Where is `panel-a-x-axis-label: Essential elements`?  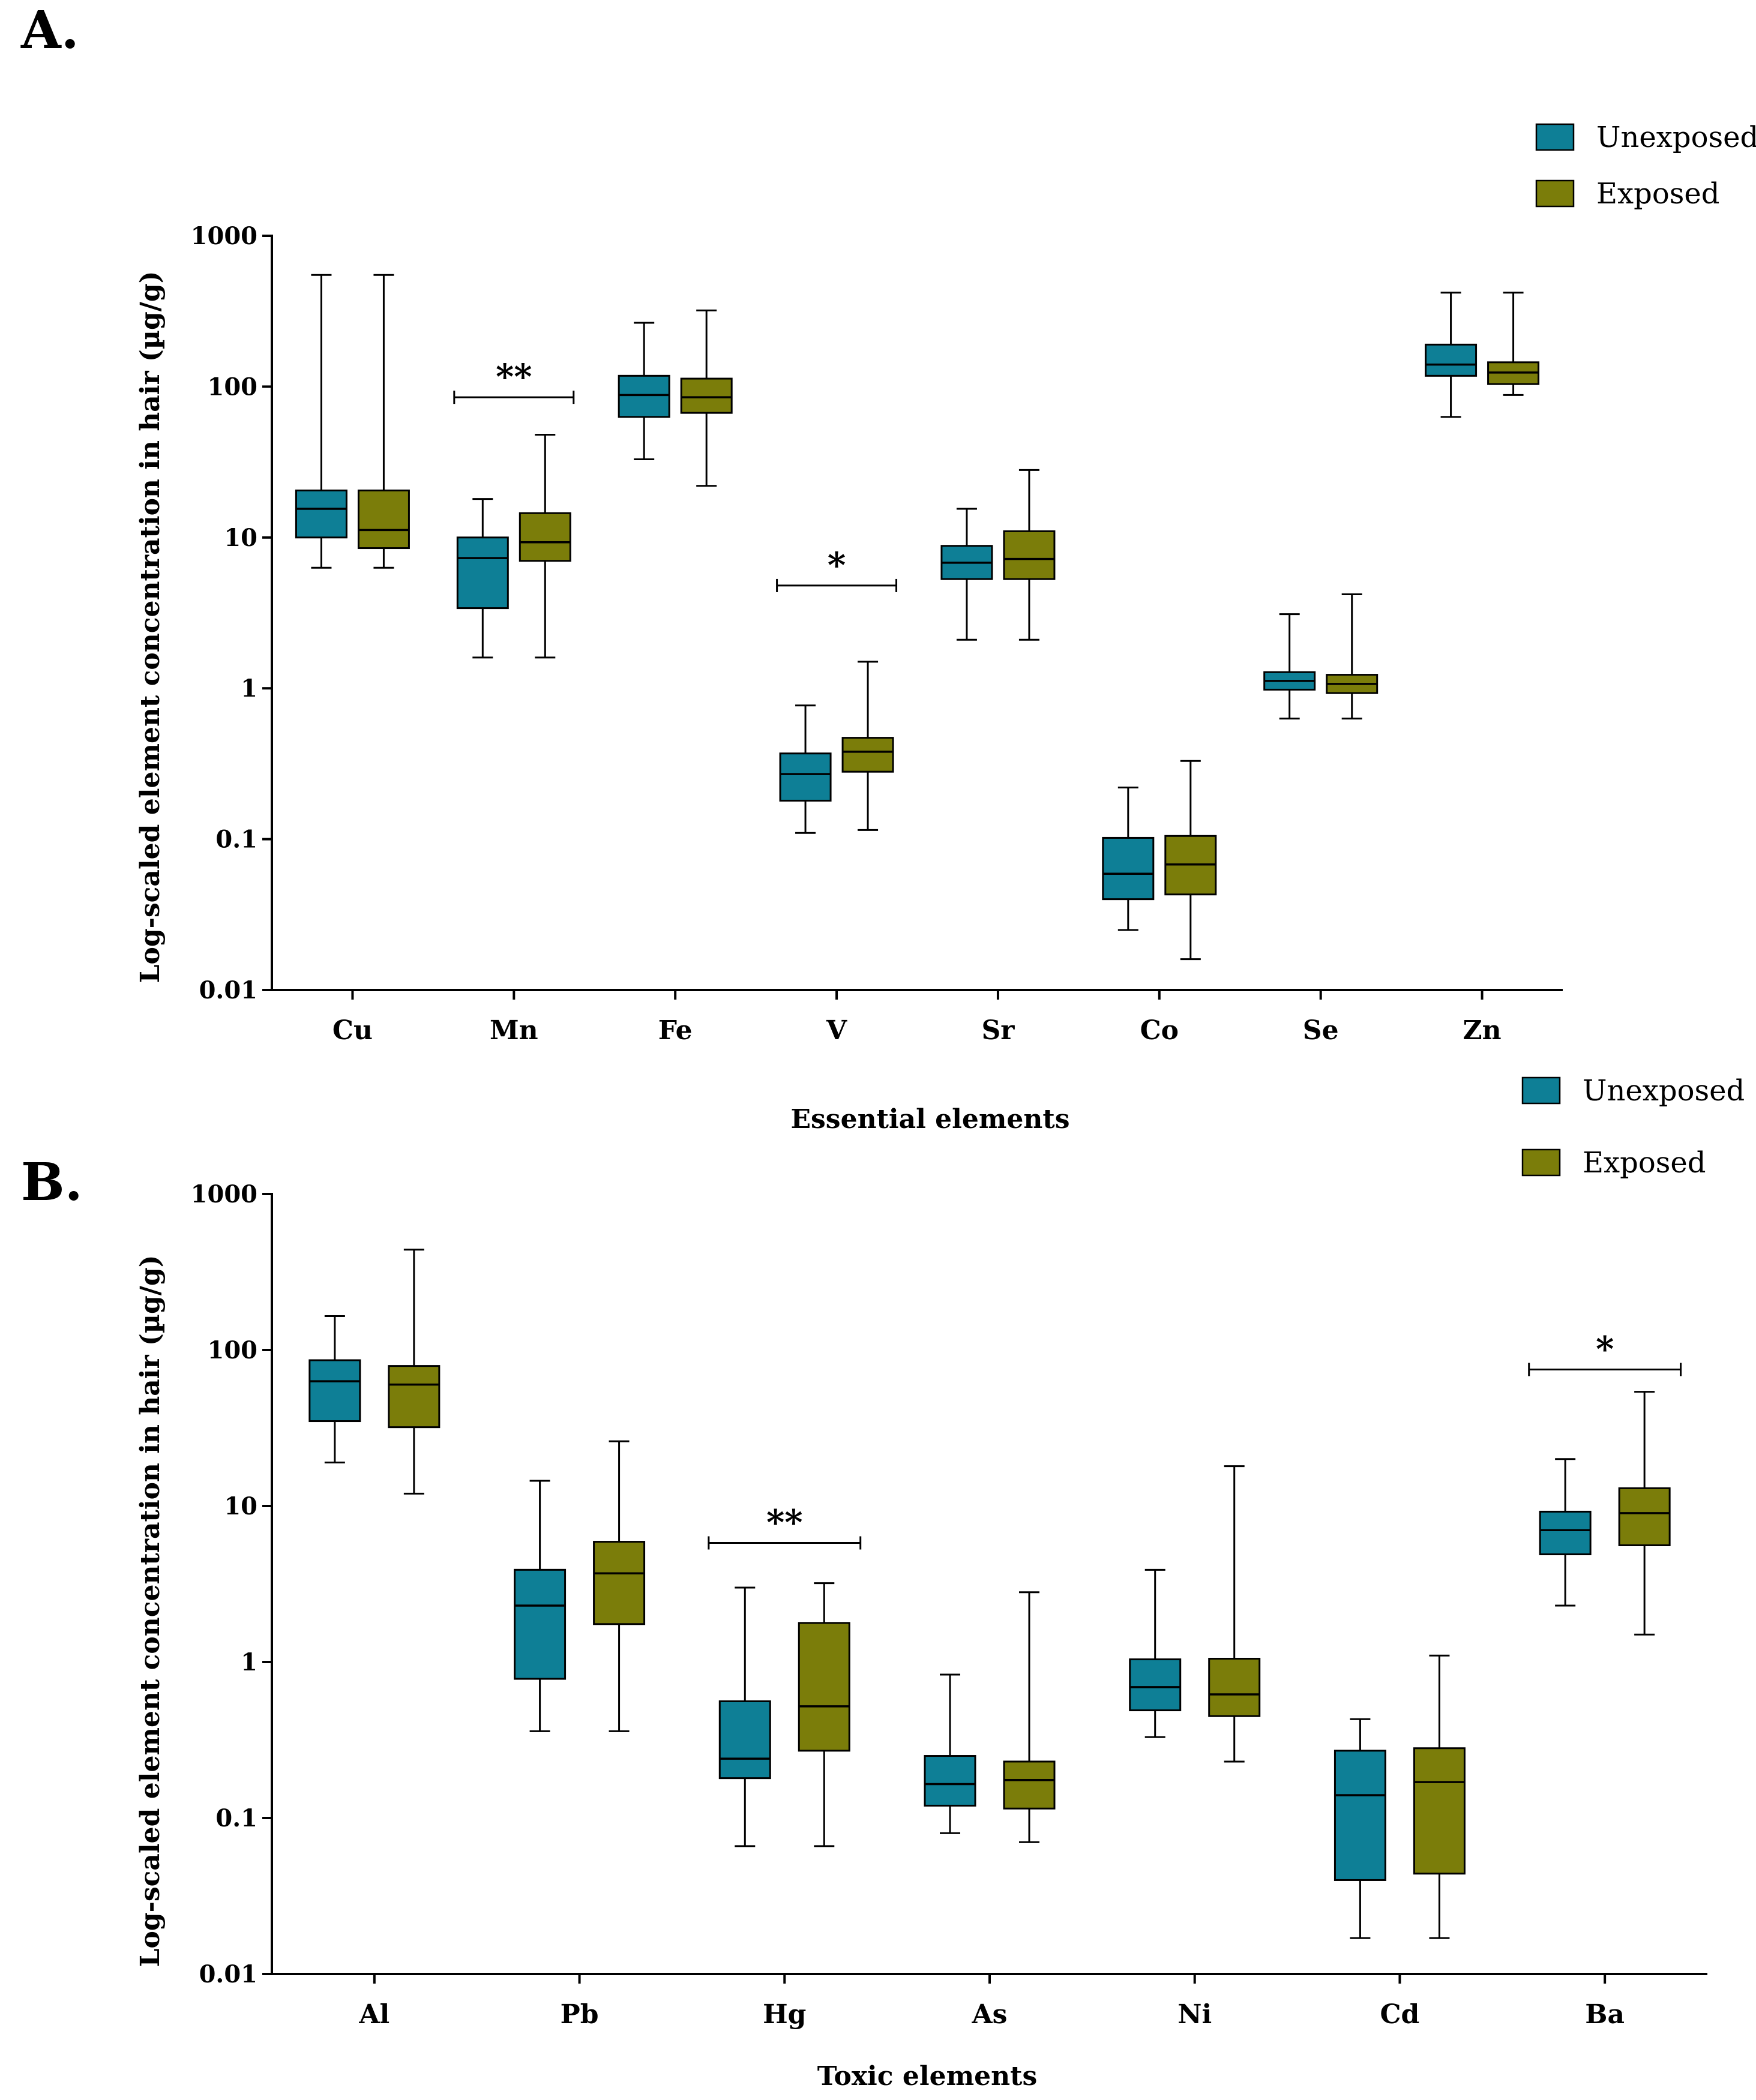 panel-a-x-axis-label: Essential elements is located at coordinates (930, 1119).